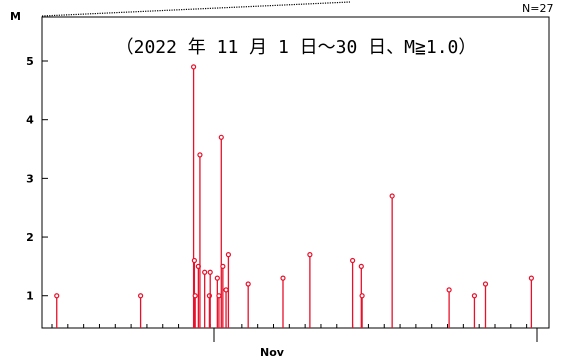 The height and width of the screenshot is (361, 561). Describe the element at coordinates (296, 47) in the screenshot. I see `chart-title: （2022 年 11 月 1 日～30 日、M≧1.0）` at that location.